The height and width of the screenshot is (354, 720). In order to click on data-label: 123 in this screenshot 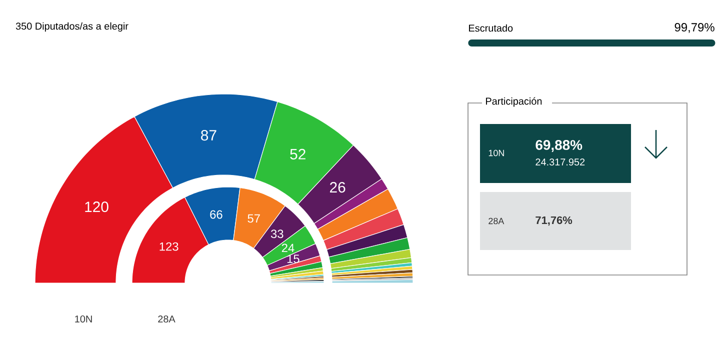, I will do `click(169, 246)`.